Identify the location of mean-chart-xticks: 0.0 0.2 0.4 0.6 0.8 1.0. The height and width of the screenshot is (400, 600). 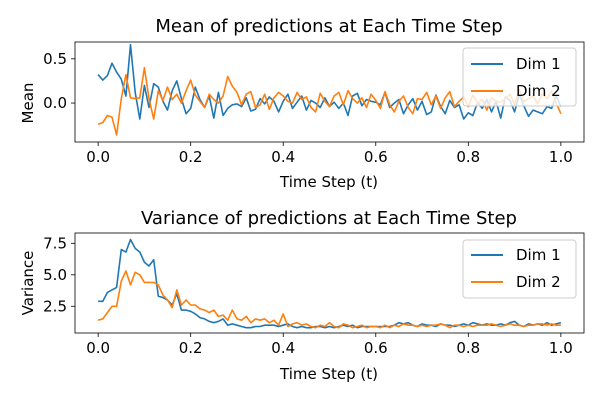
(329, 154).